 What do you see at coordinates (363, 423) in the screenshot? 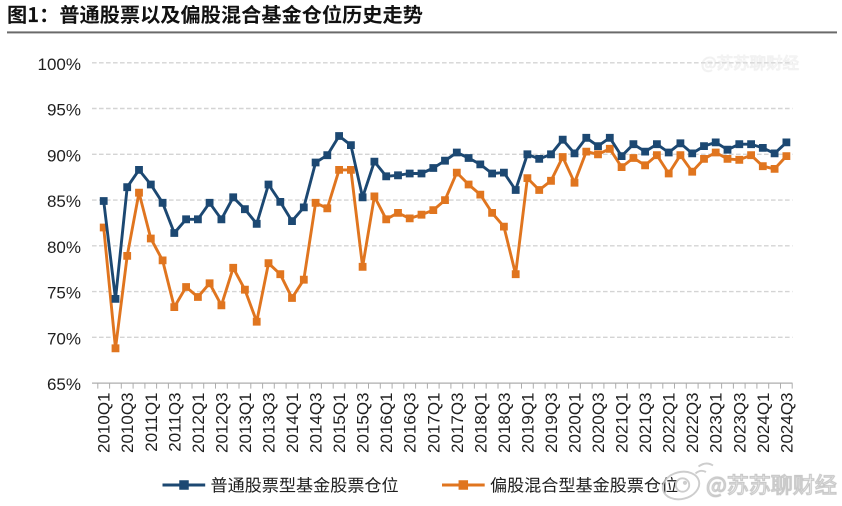
I see `svg-text: 2015Q3` at bounding box center [363, 423].